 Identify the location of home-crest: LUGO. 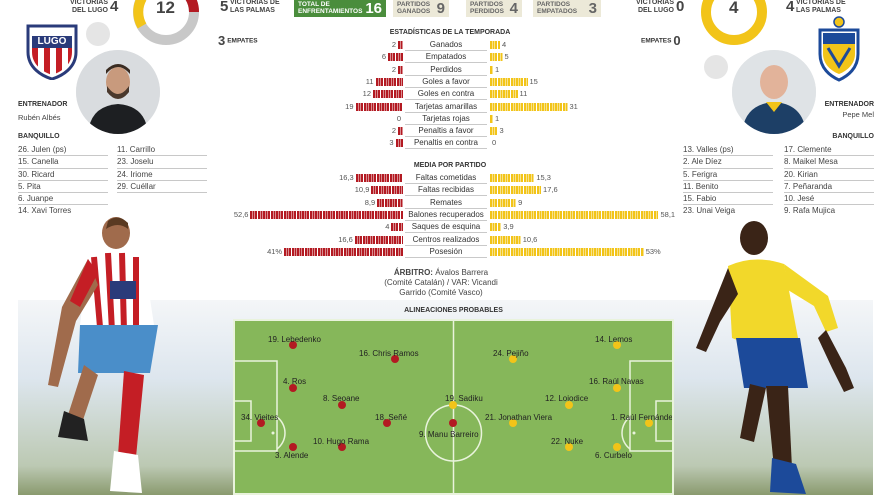
(52, 51).